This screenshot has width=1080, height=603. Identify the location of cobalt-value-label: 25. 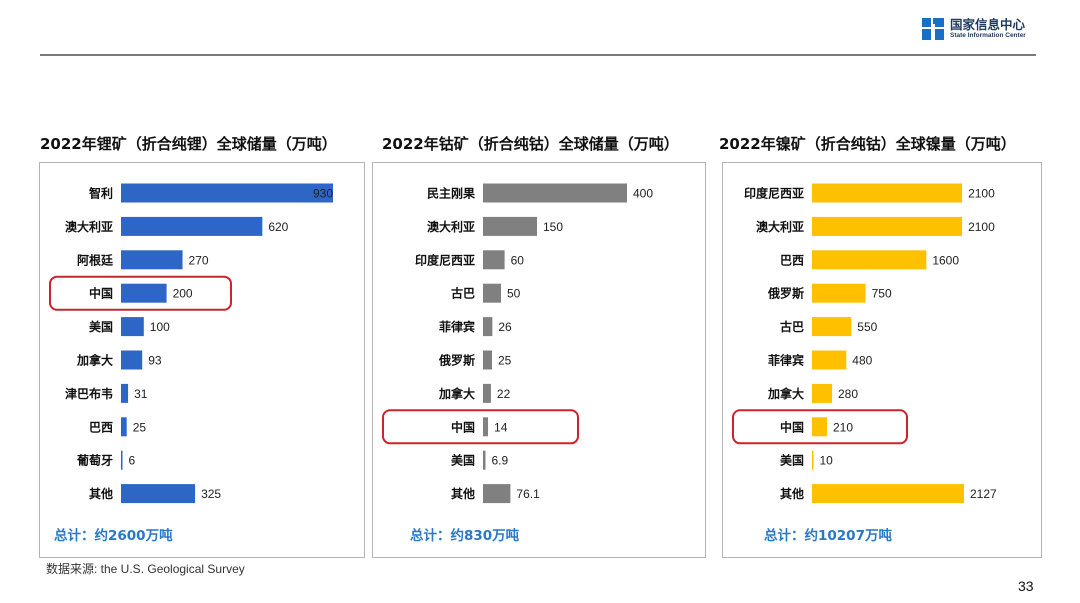
(505, 361).